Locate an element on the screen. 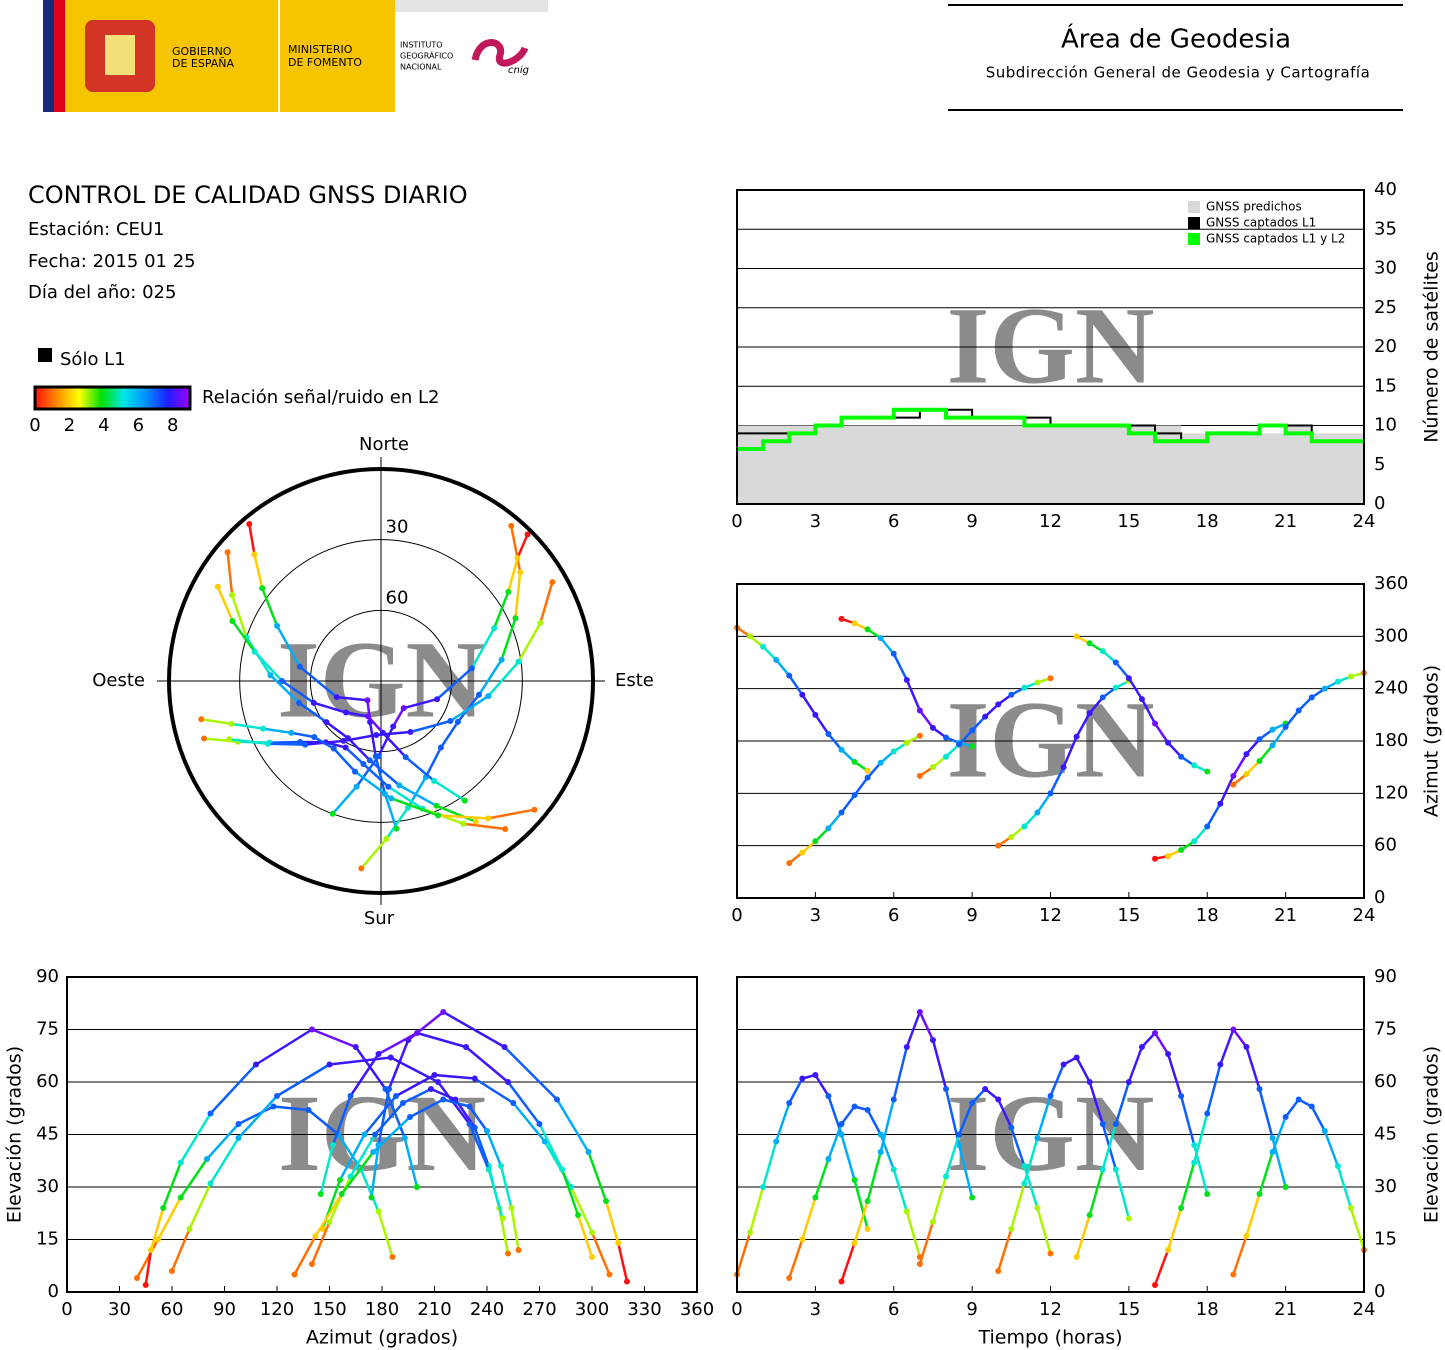  plot-frame is located at coordinates (1050, 1134).